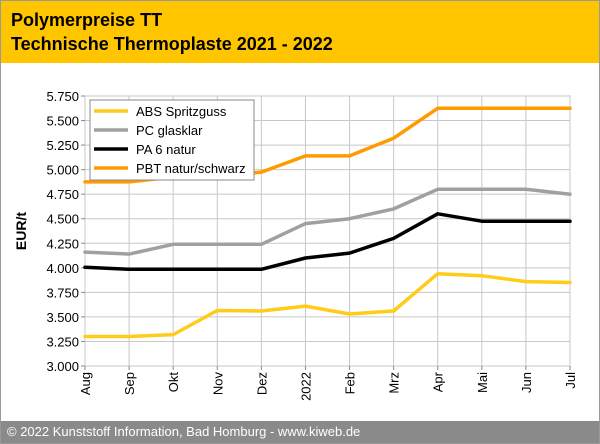 Image resolution: width=600 pixels, height=444 pixels. I want to click on x-tick-label: Sep, so click(129, 383).